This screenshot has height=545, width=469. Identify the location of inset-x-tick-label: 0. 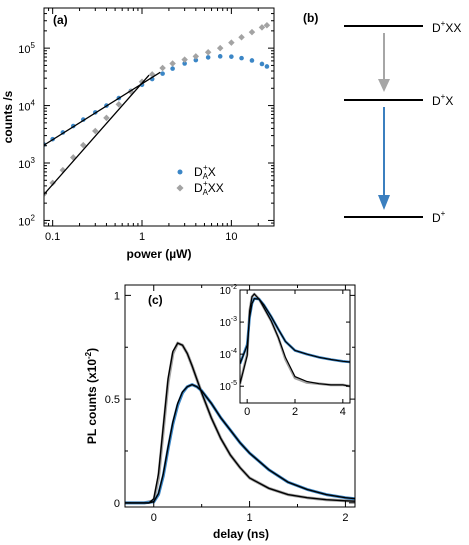
(247, 412).